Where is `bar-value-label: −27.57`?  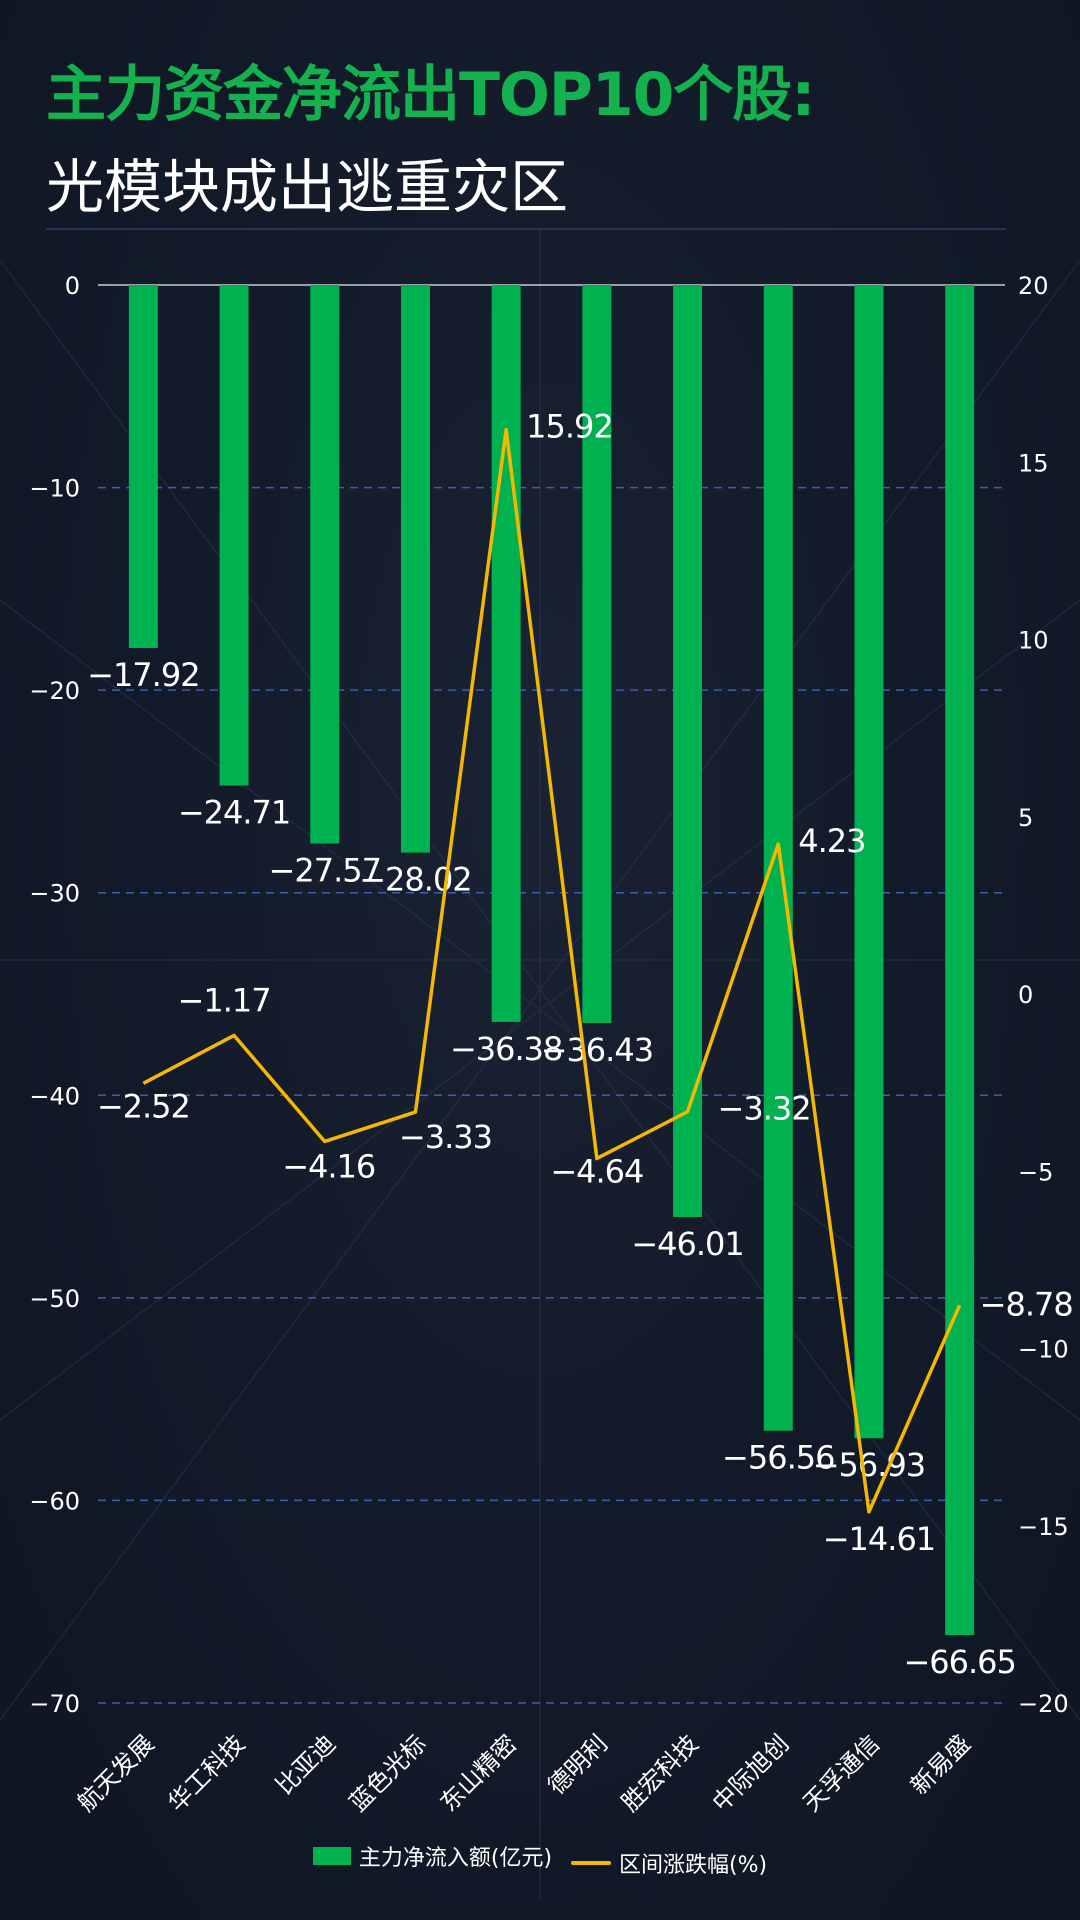
bar-value-label: −27.57 is located at coordinates (325, 870).